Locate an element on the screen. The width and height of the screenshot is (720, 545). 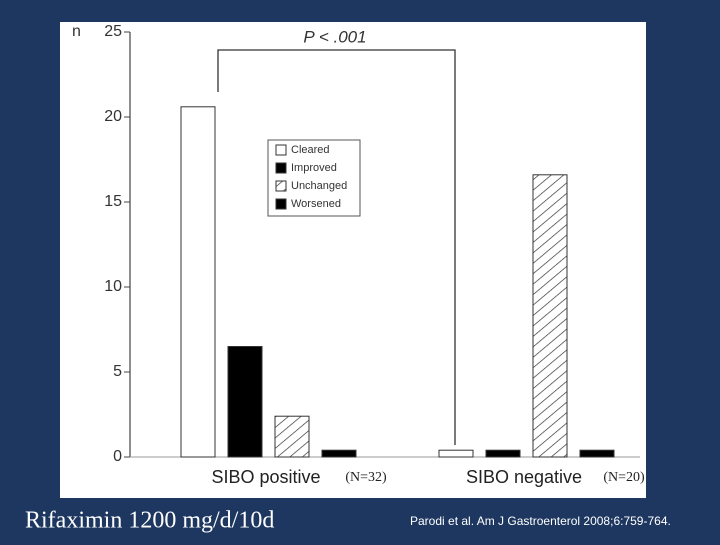
legend-label: Cleared is located at coordinates (310, 150).